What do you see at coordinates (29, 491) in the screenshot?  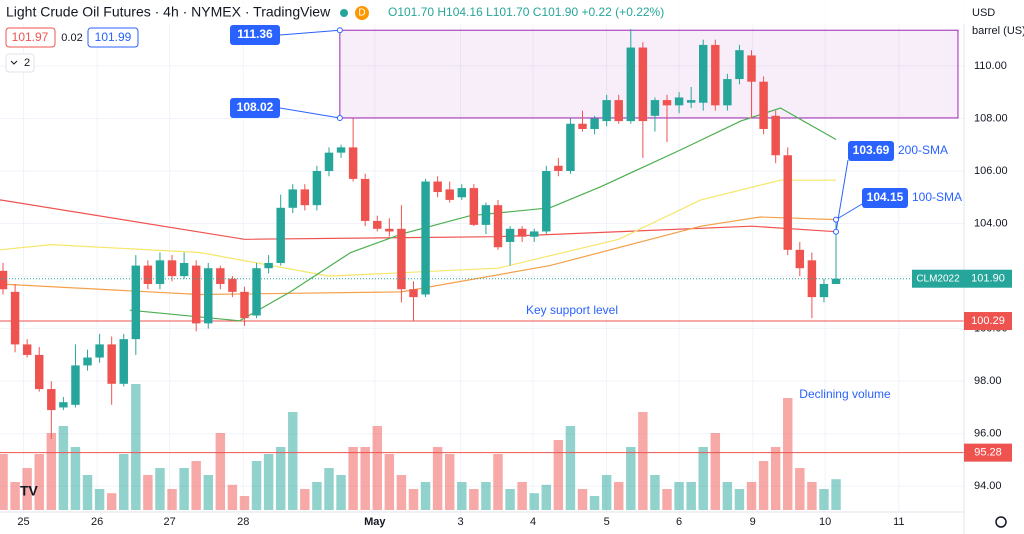 I see `logo: TV` at bounding box center [29, 491].